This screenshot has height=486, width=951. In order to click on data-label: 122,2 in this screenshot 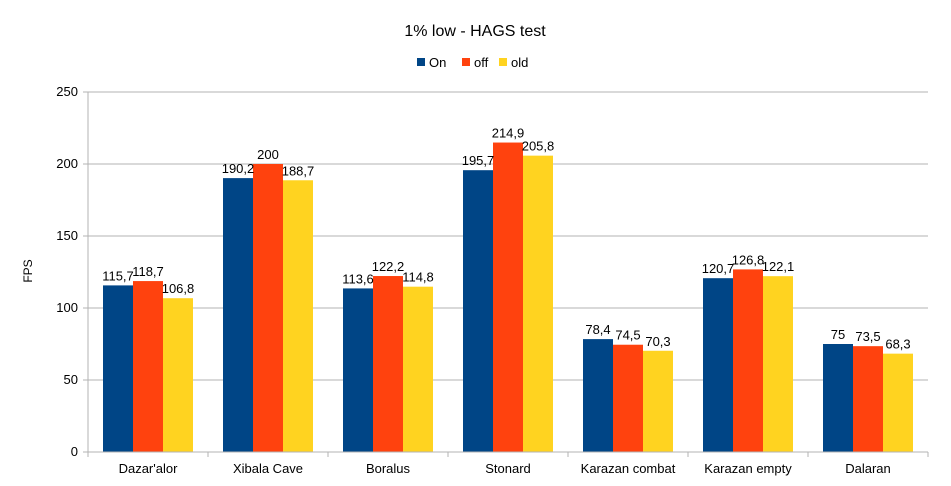, I will do `click(388, 266)`.